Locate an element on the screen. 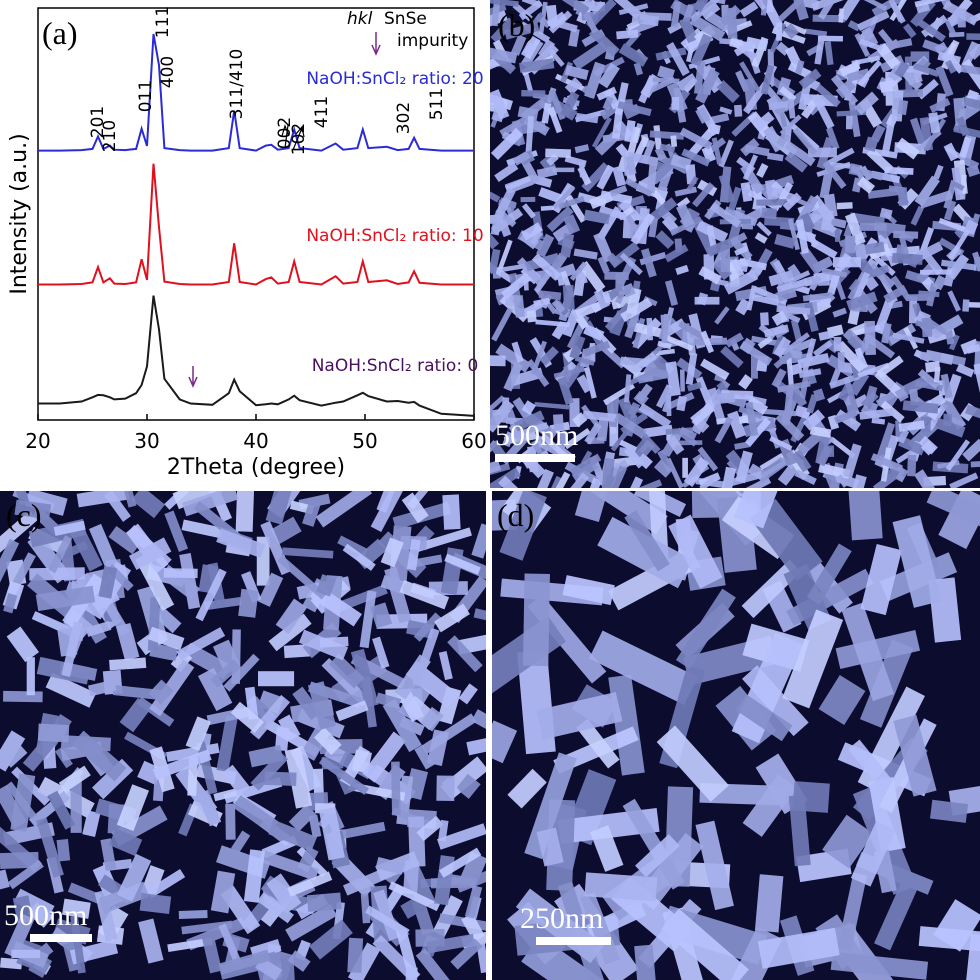 This screenshot has width=980, height=980. peak-label: 400 is located at coordinates (168, 72).